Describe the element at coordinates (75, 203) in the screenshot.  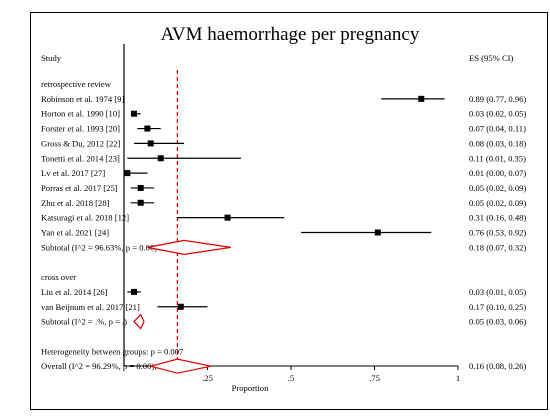
I see `study-label: Zhu et al. 2018 [28]` at that location.